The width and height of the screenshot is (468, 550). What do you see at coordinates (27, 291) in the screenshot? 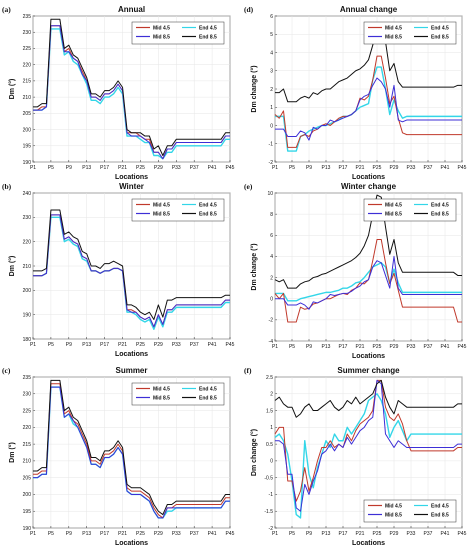
I see `y-tick-label: 200` at bounding box center [27, 291].